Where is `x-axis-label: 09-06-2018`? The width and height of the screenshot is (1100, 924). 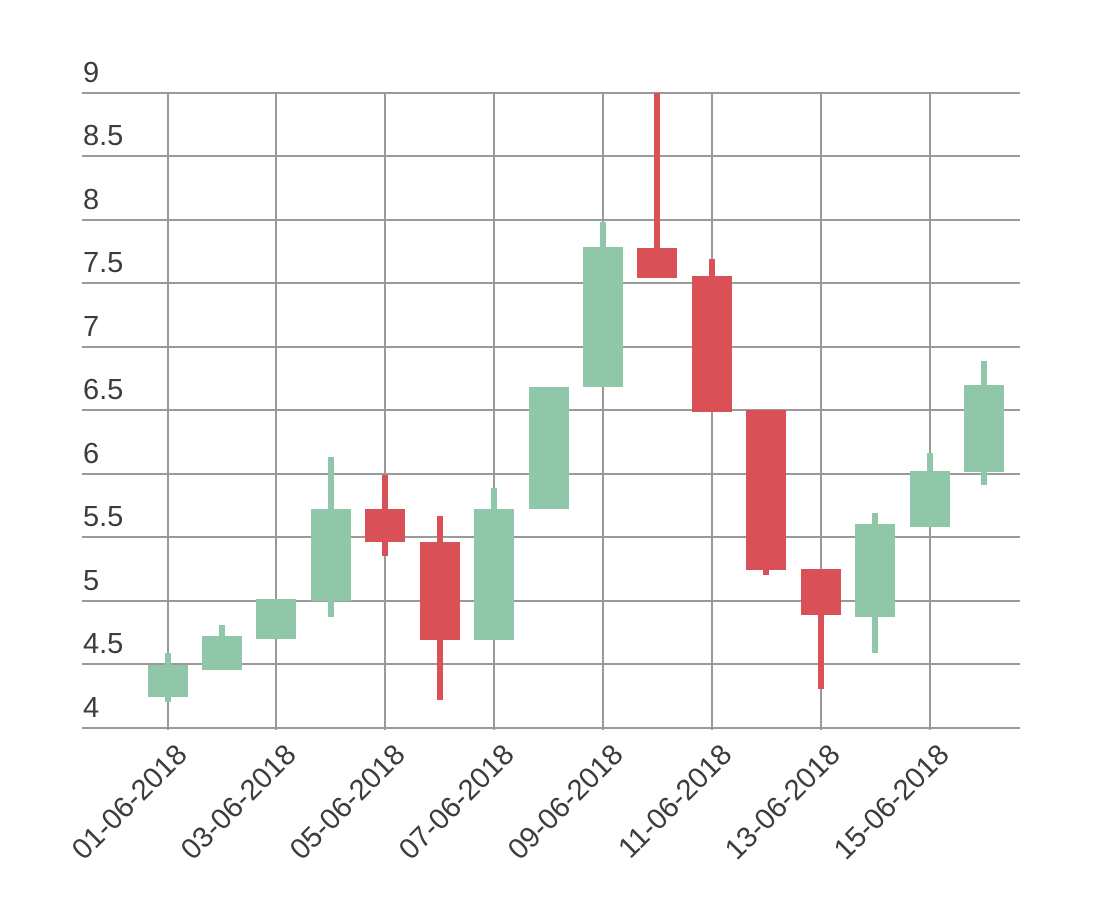 x-axis-label: 09-06-2018 is located at coordinates (565, 802).